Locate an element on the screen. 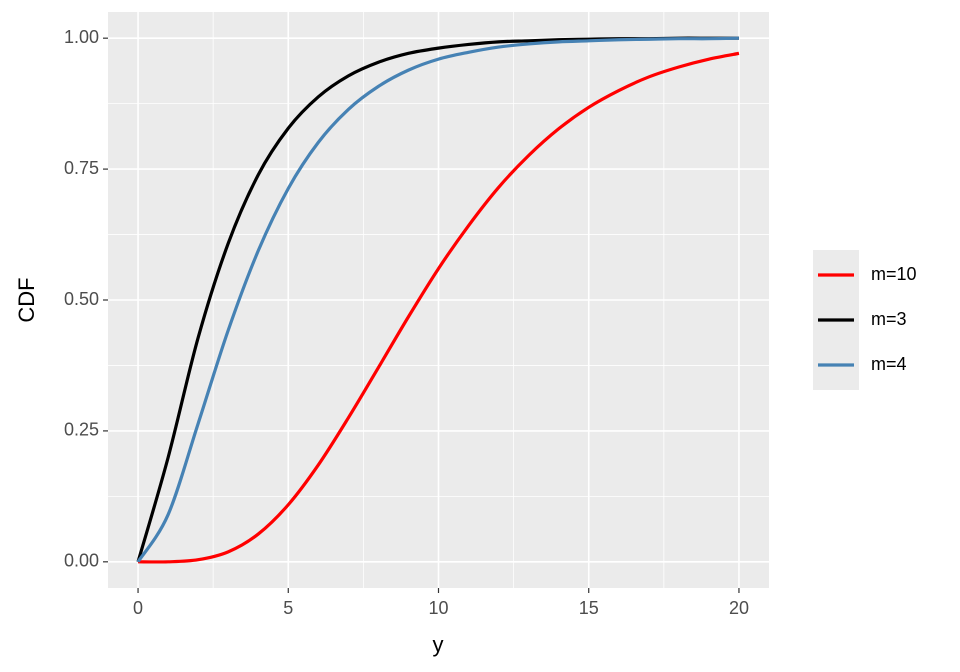 This screenshot has height=672, width=960. y-tick-label: 0.75 is located at coordinates (81, 168).